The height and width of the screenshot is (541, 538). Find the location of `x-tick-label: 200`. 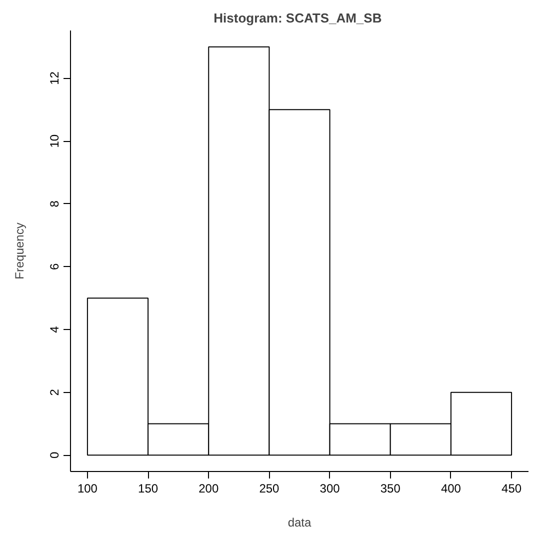

x-tick-label: 200 is located at coordinates (208, 489).